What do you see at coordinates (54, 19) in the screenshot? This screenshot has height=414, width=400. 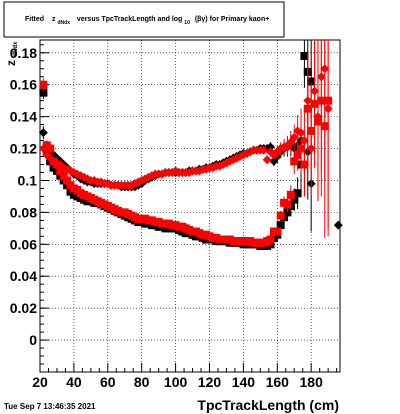 I see `title-z: z` at bounding box center [54, 19].